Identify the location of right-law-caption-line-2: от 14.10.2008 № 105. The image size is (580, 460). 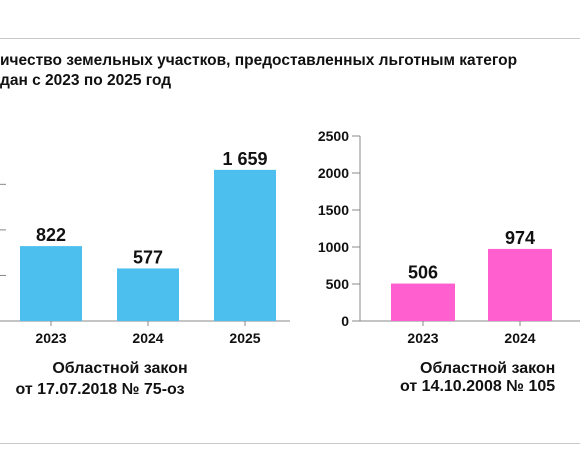
(478, 386).